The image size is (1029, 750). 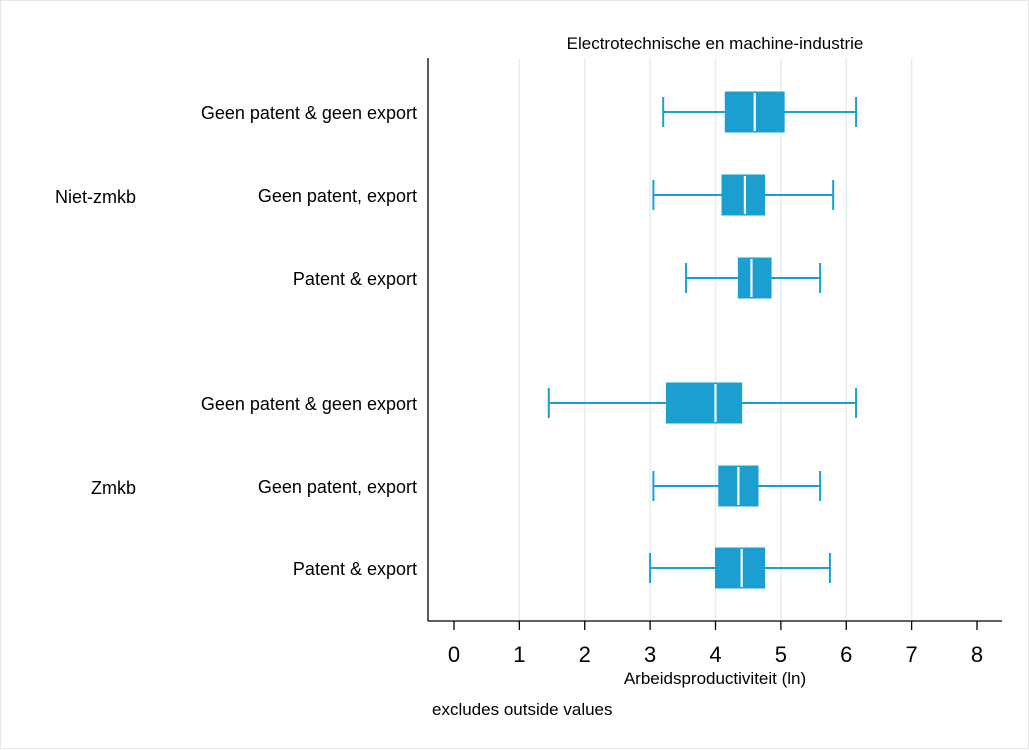 I want to click on x-ticks: 0 1 2 3 4 5 6 7 8, so click(x=715, y=644).